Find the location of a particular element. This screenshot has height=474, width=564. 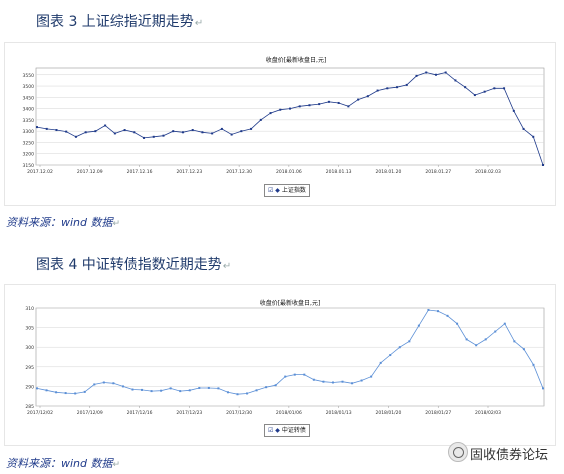

x-tick-label: 2018/01/20 is located at coordinates (388, 413).